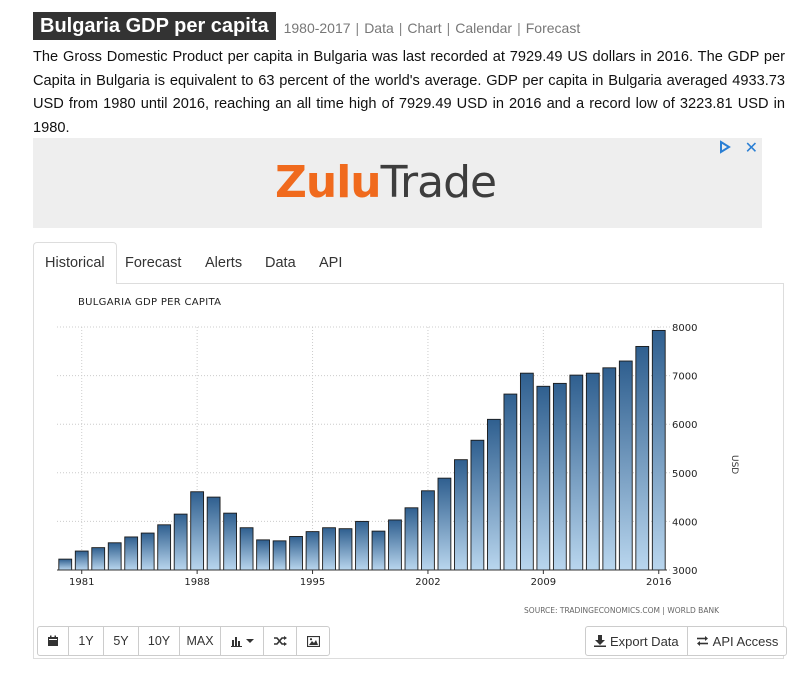 This screenshot has width=803, height=676. I want to click on export-data-button: Export Data, so click(636, 641).